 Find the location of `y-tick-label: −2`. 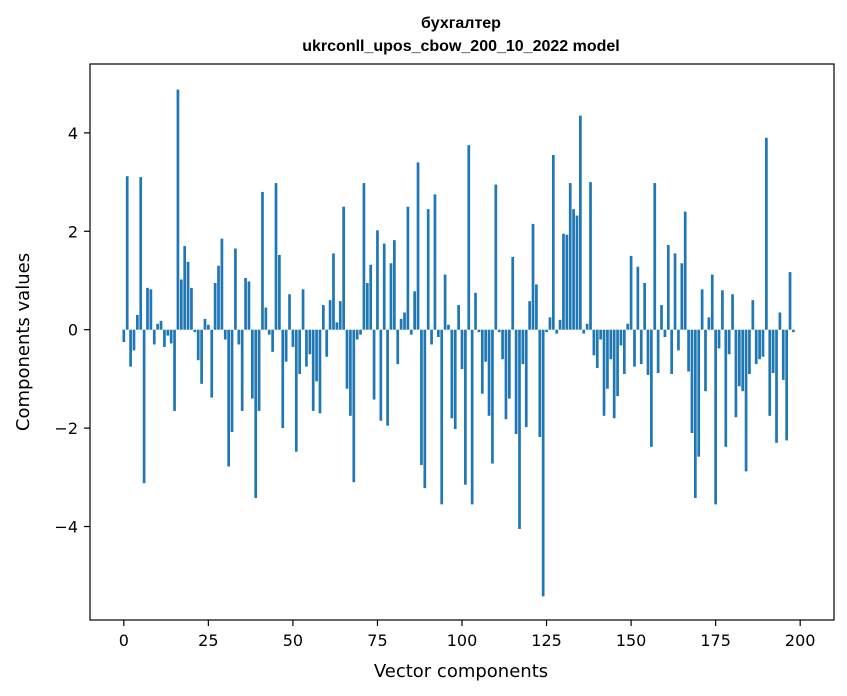

y-tick-label: −2 is located at coordinates (66, 428).